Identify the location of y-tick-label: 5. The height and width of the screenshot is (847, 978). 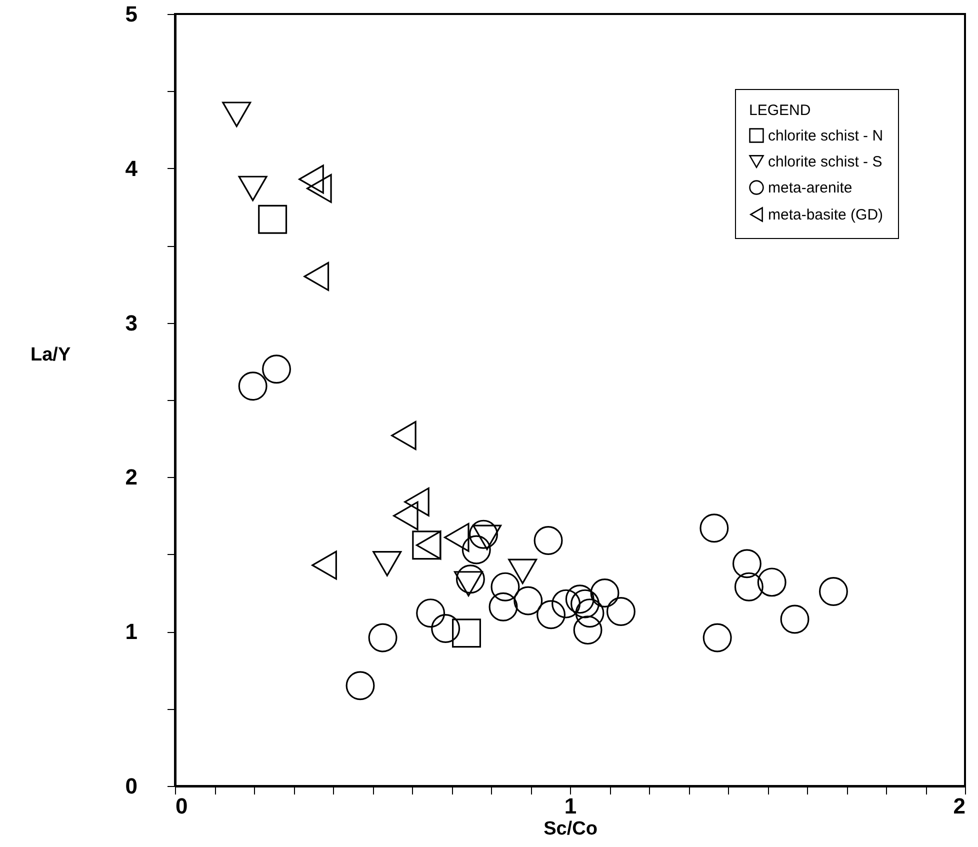
(131, 14).